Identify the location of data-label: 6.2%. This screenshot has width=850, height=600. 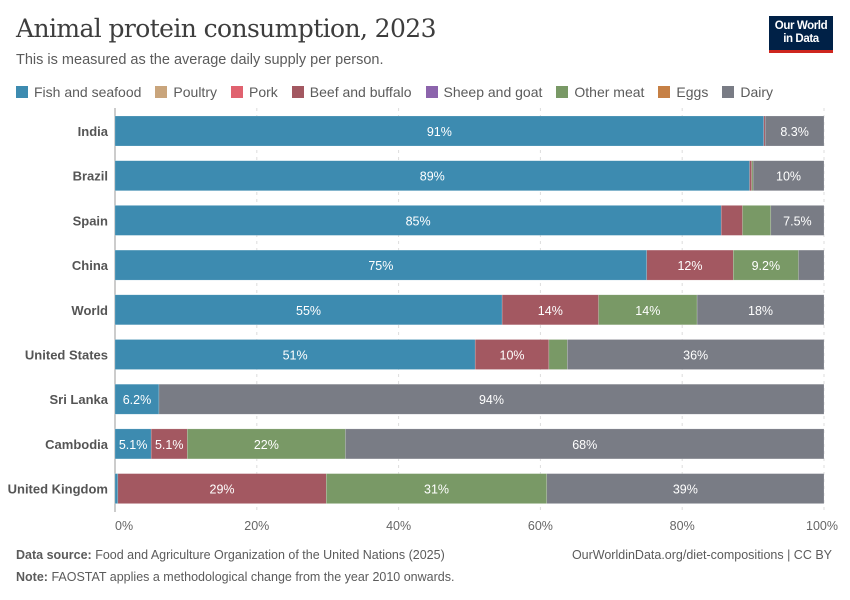
(137, 400).